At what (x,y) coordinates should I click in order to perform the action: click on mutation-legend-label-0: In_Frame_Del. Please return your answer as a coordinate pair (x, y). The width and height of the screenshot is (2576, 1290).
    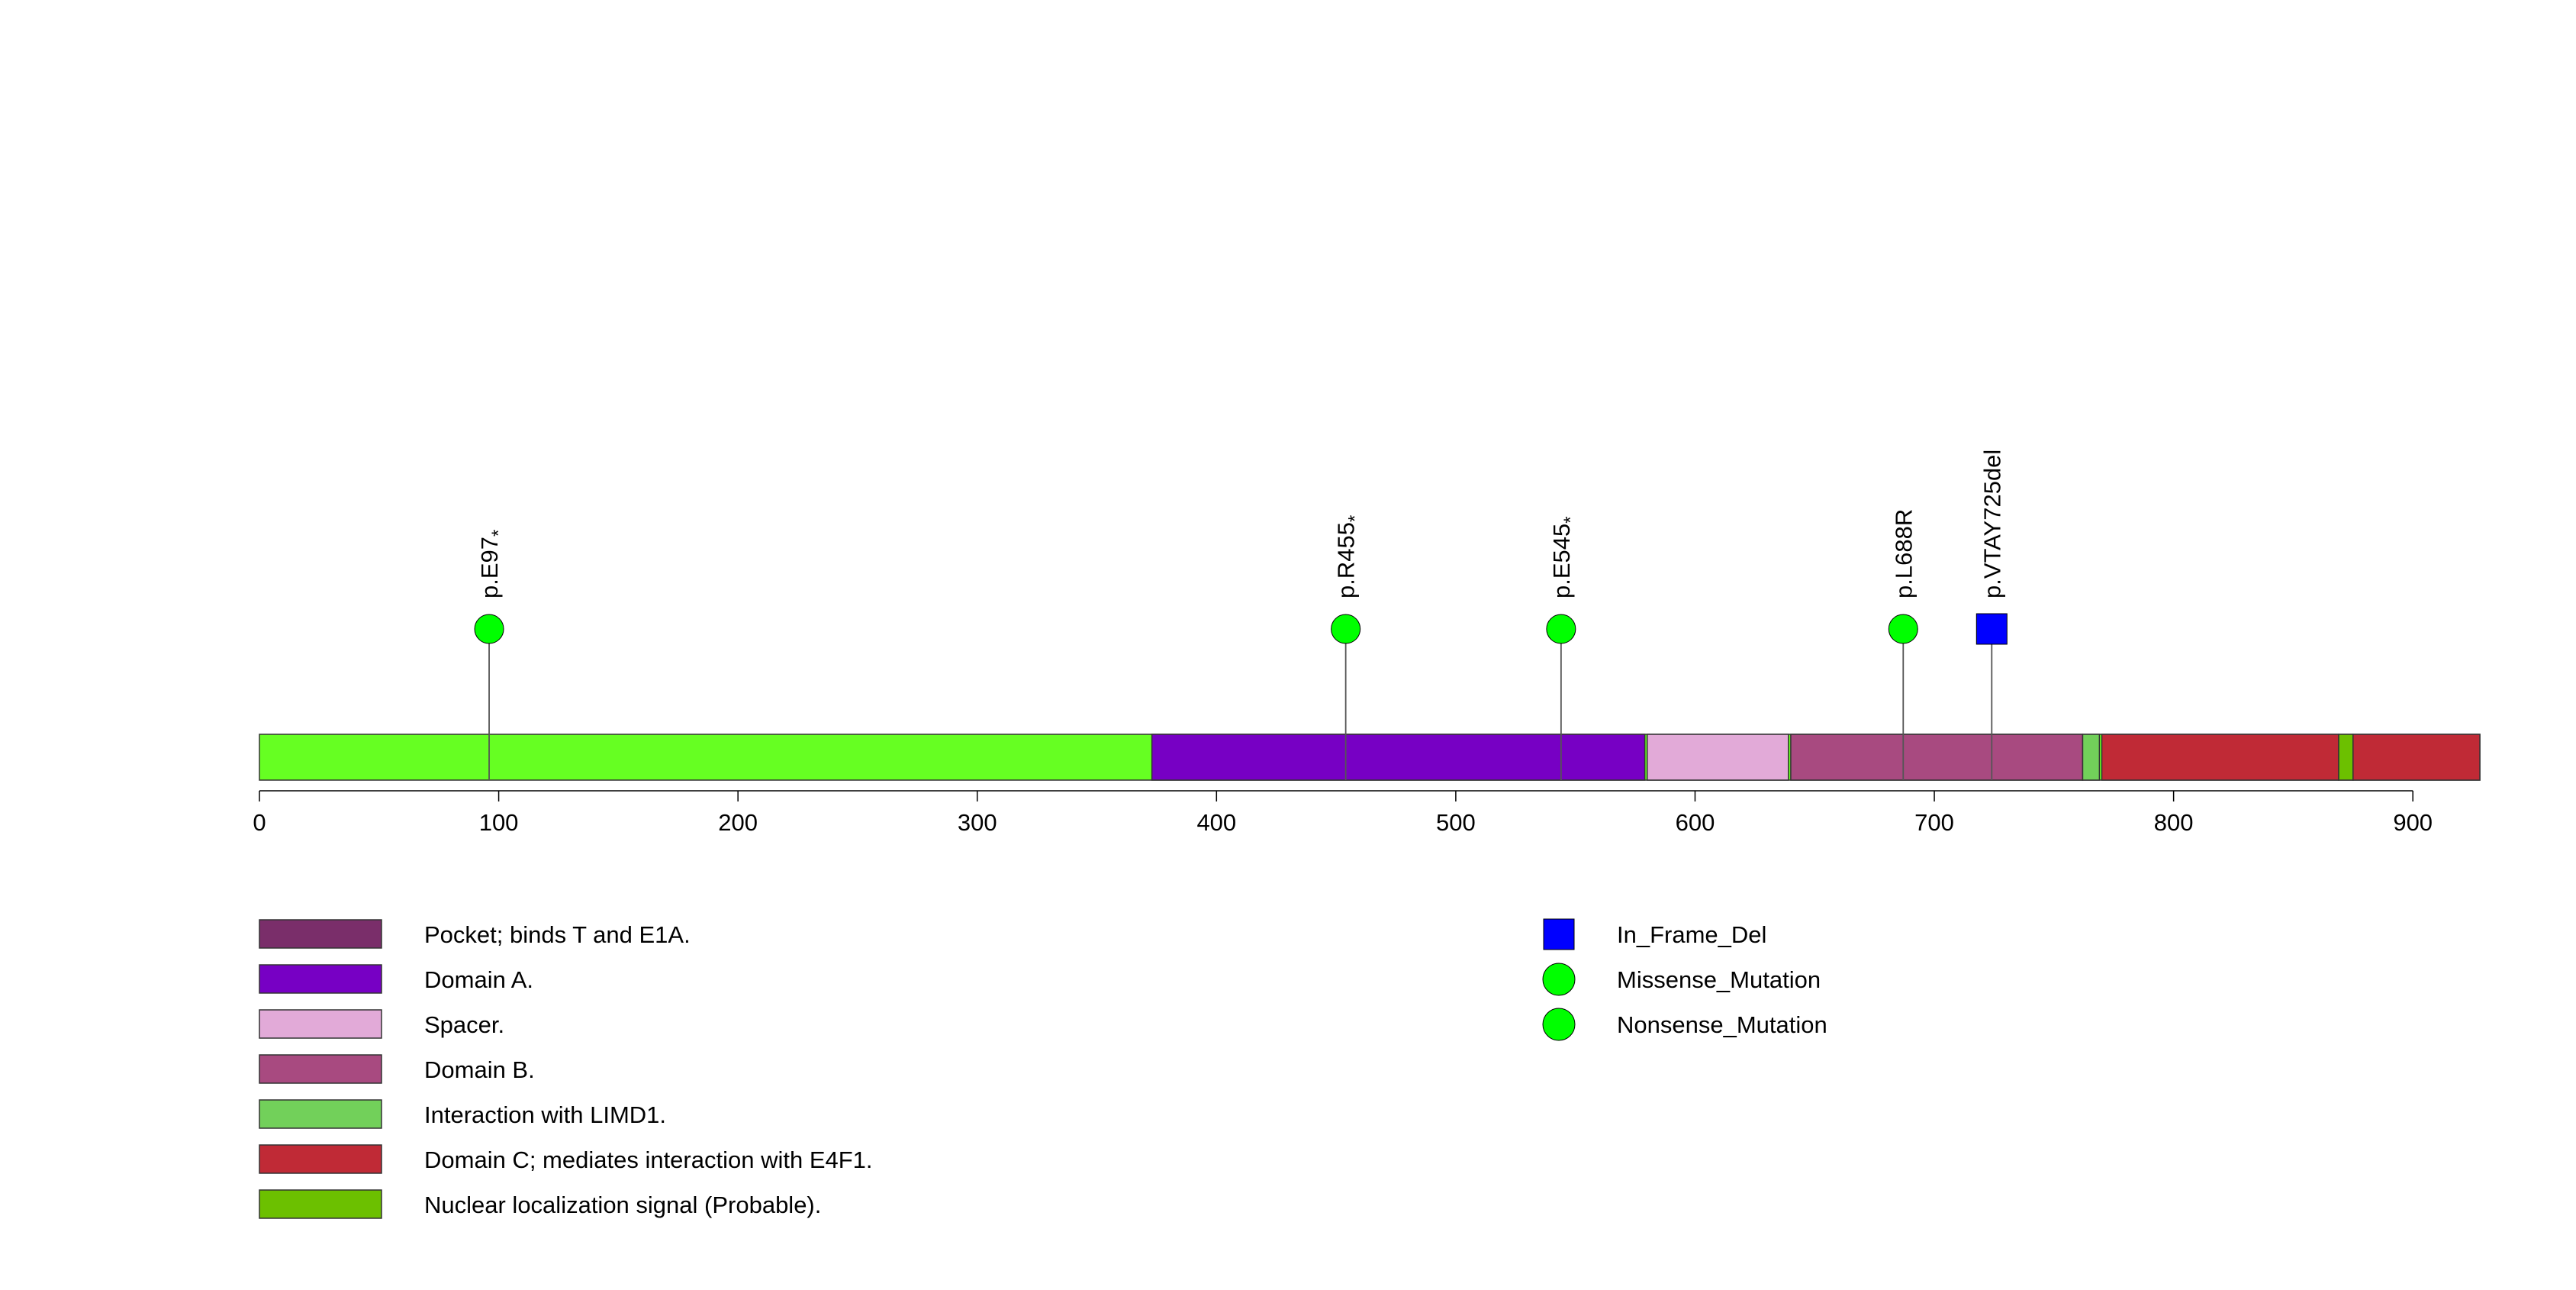
    Looking at the image, I should click on (1691, 934).